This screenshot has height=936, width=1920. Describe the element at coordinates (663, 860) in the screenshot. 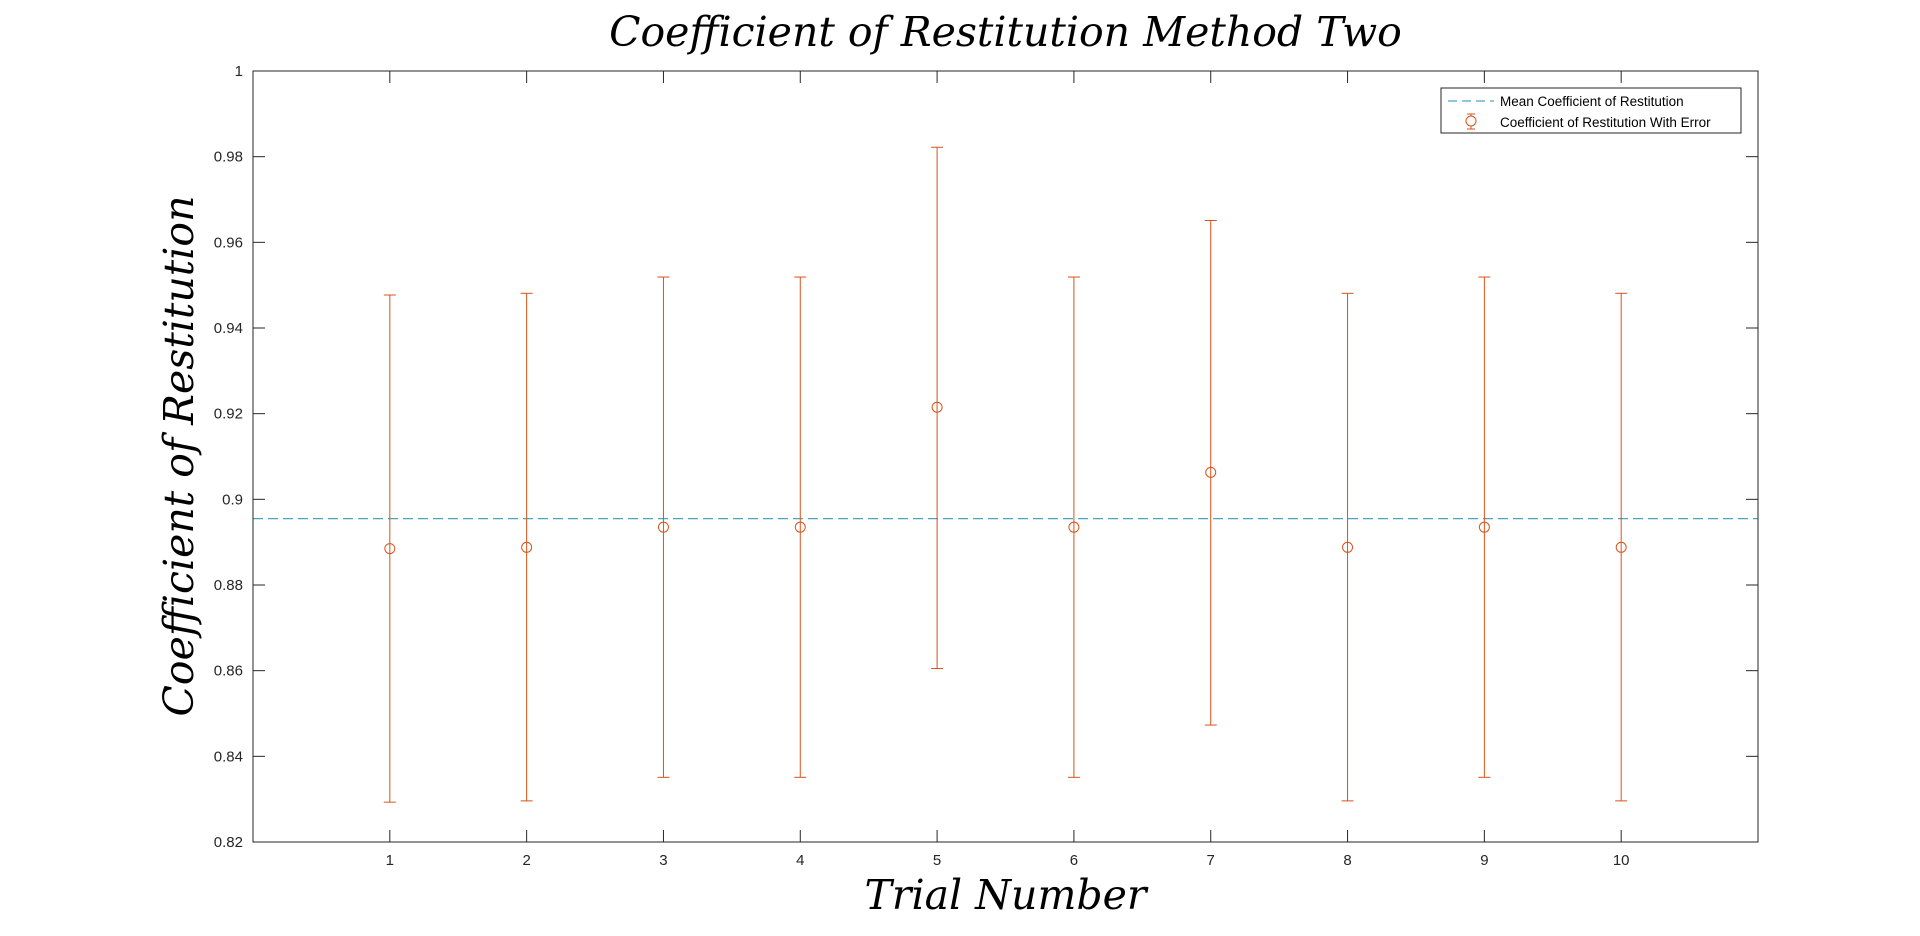

I see `x-tick-label: 3` at that location.